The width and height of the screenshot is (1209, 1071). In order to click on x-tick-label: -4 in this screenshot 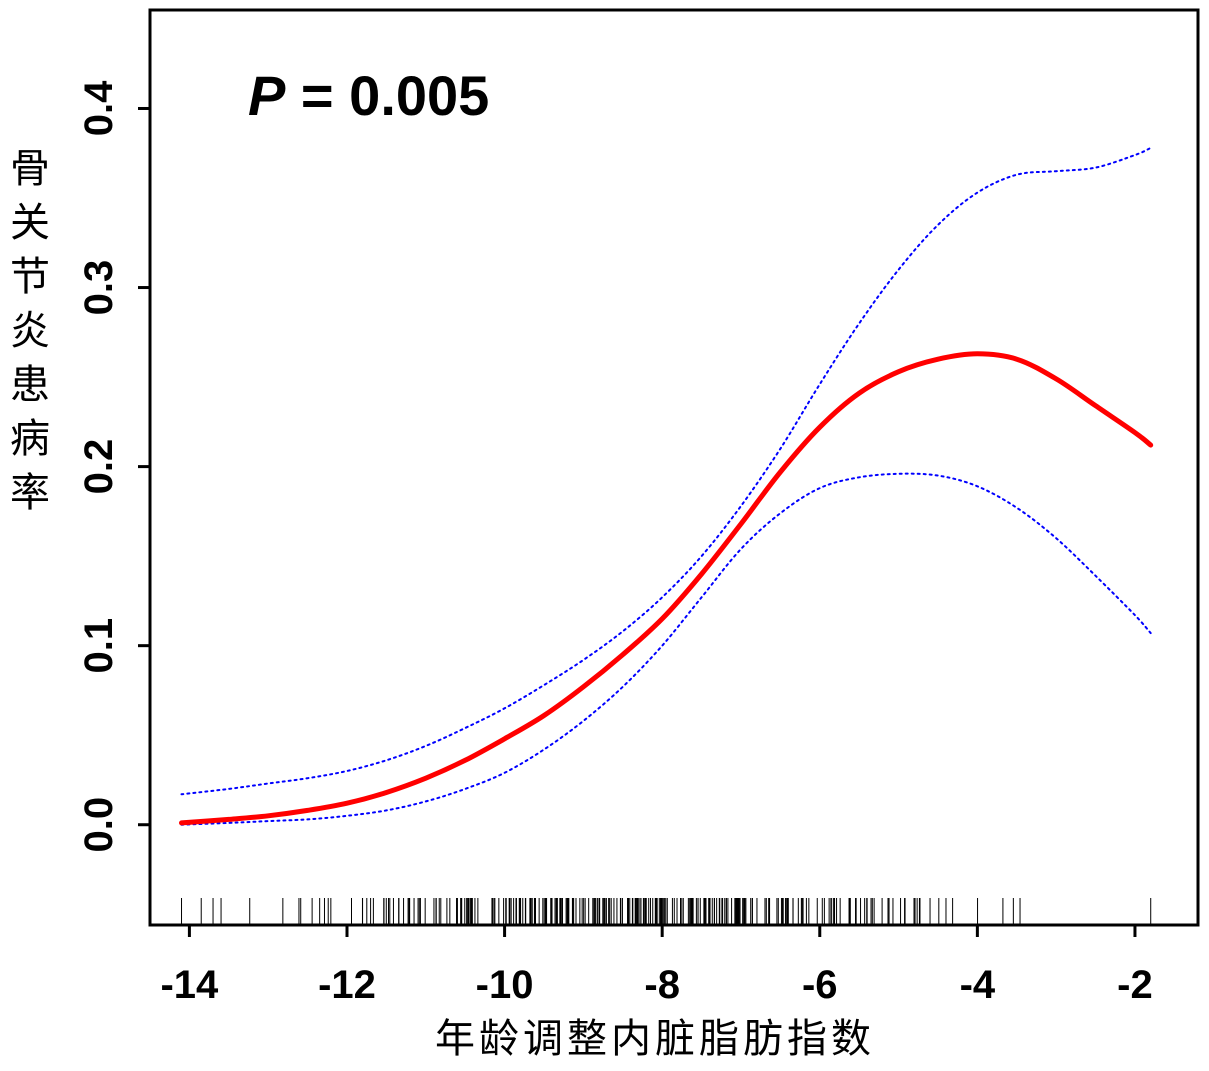, I will do `click(978, 985)`.